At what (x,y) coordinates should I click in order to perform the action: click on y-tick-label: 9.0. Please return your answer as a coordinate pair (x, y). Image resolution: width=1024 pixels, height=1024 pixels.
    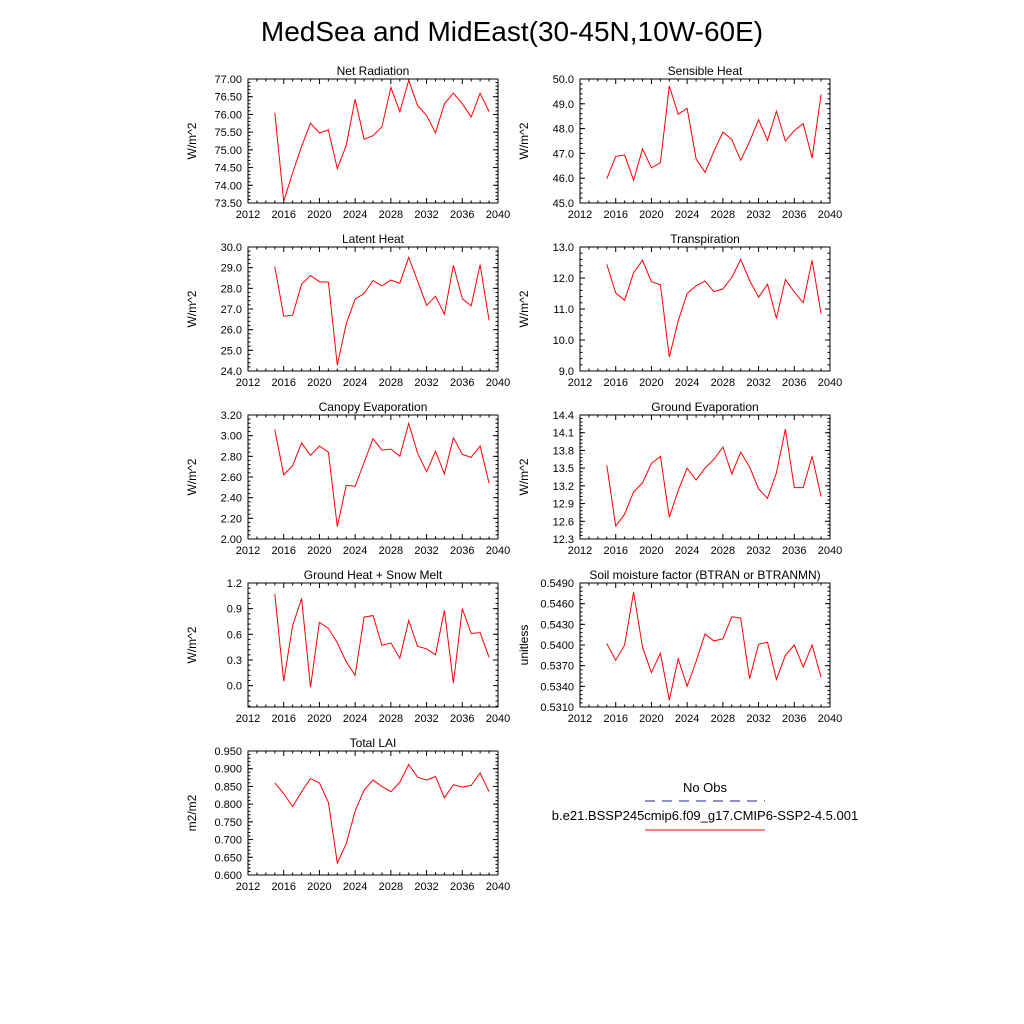
    Looking at the image, I should click on (566, 372).